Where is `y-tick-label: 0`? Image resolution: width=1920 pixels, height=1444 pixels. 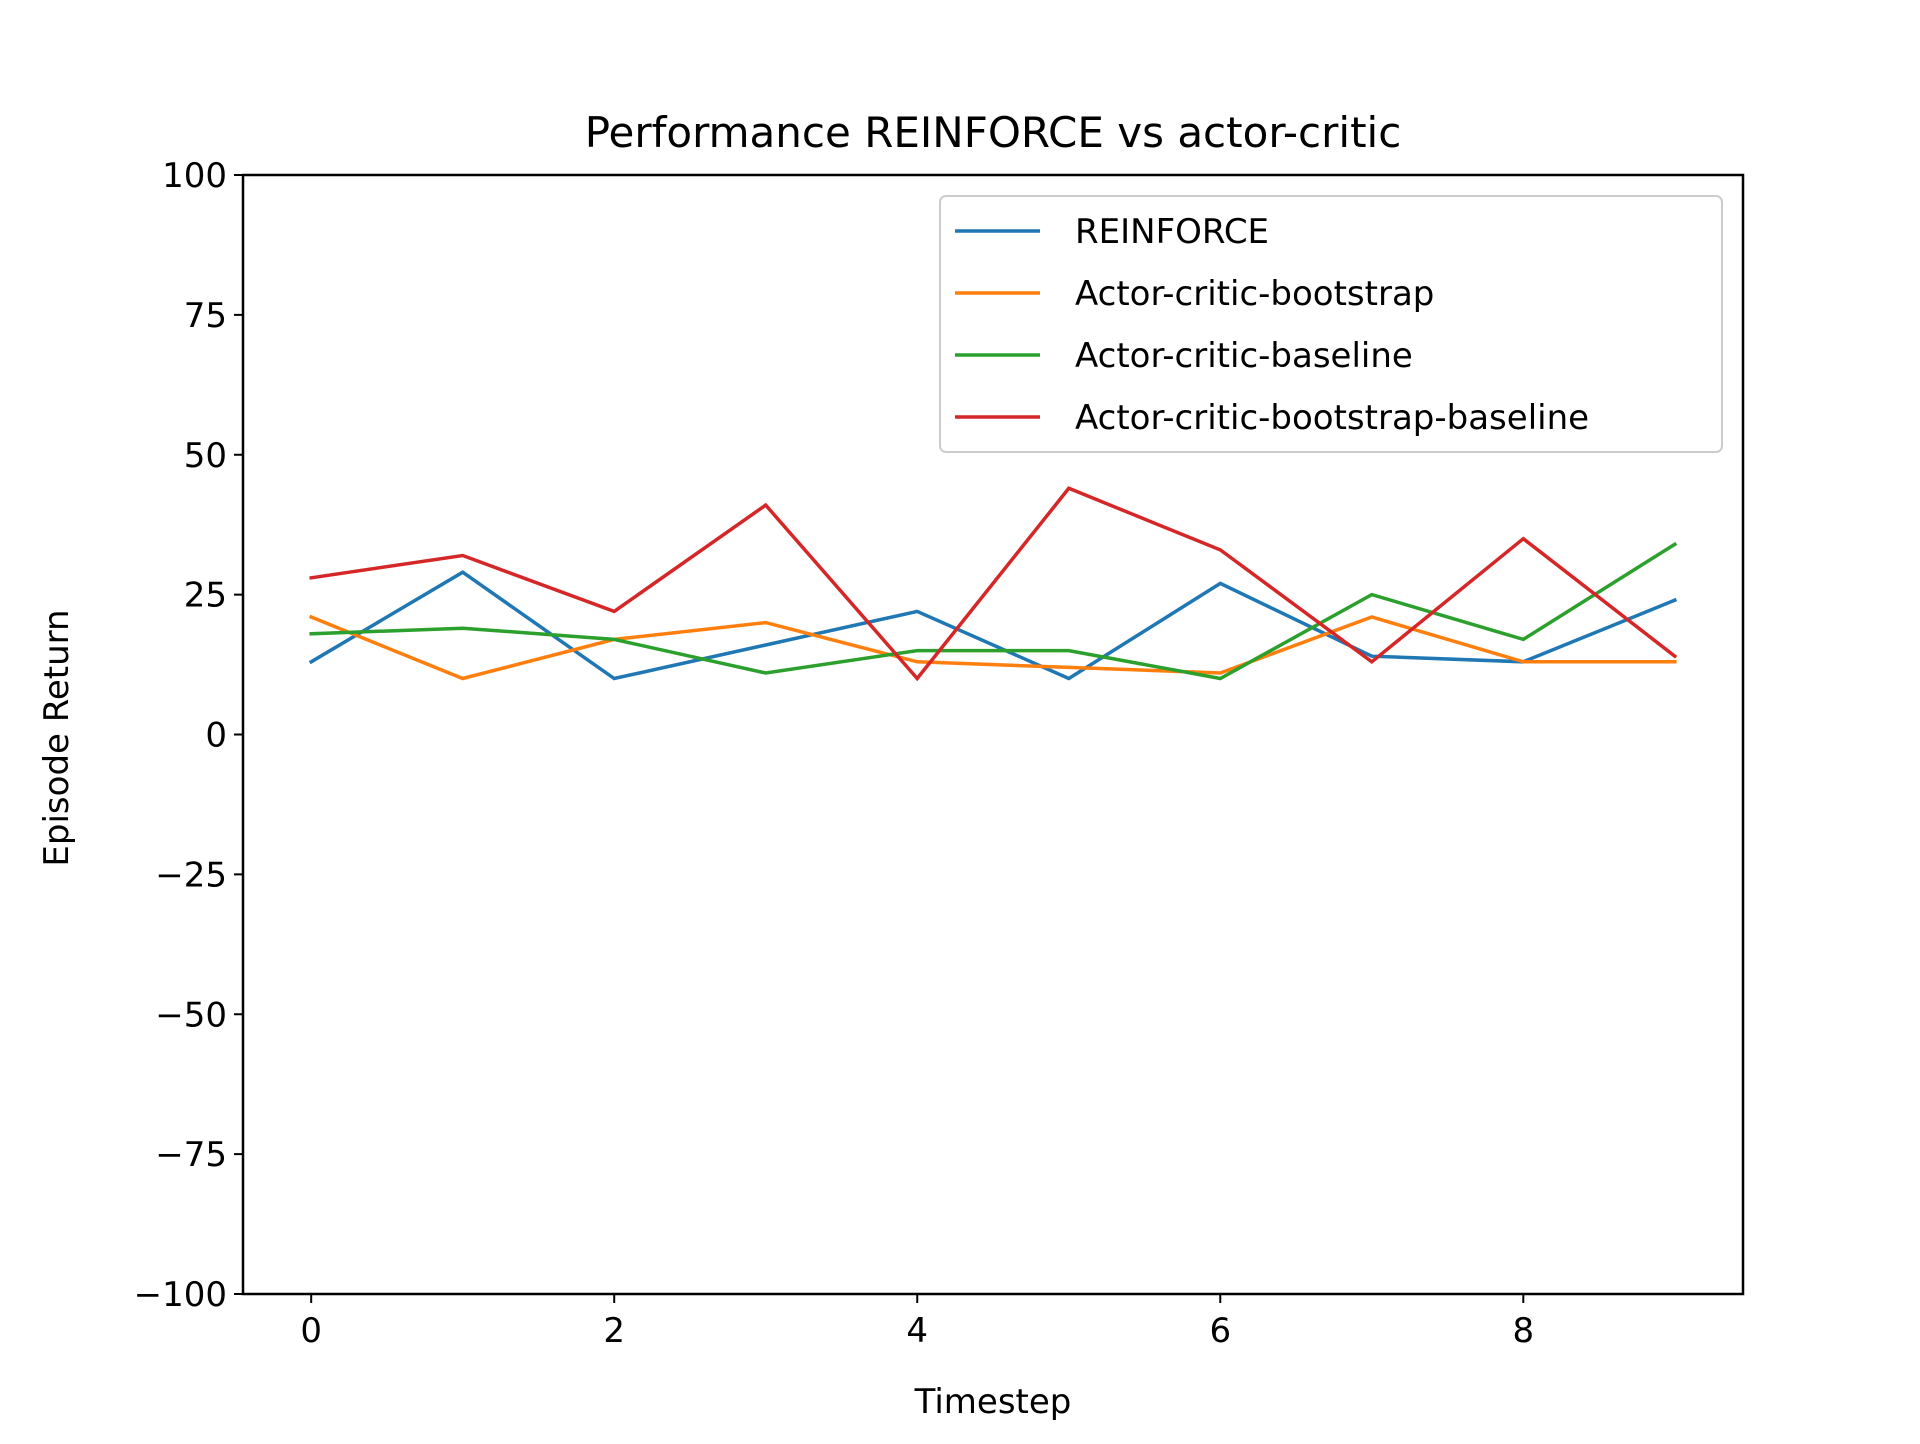
y-tick-label: 0 is located at coordinates (216, 736).